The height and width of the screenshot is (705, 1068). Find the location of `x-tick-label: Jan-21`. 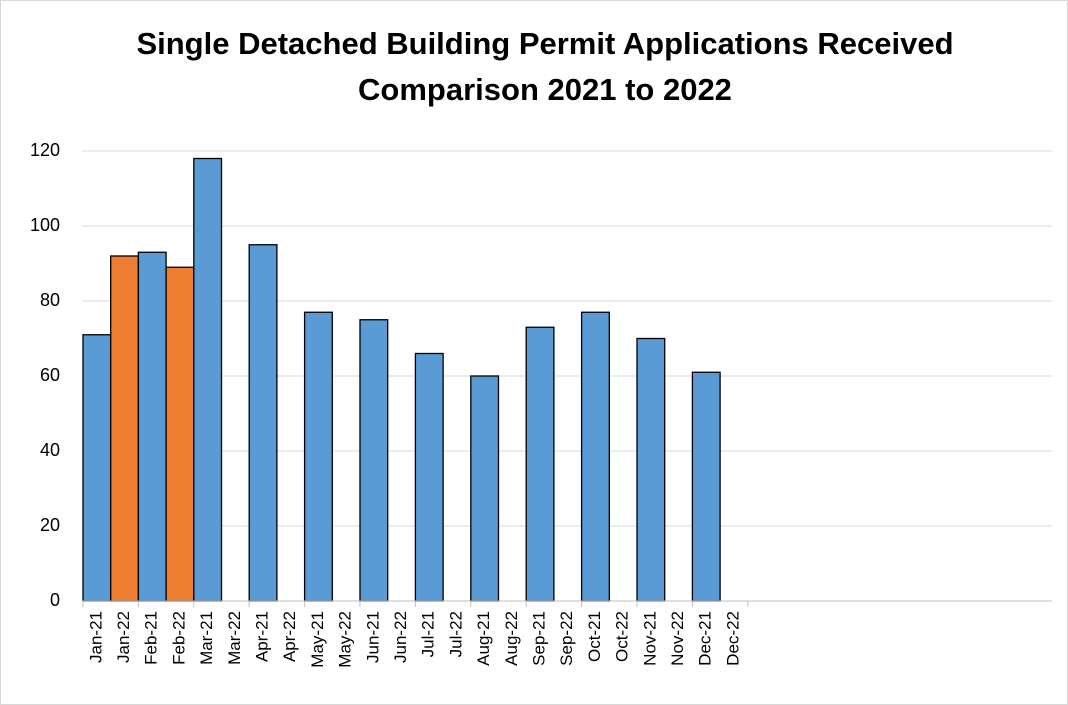

x-tick-label: Jan-21 is located at coordinates (95, 637).